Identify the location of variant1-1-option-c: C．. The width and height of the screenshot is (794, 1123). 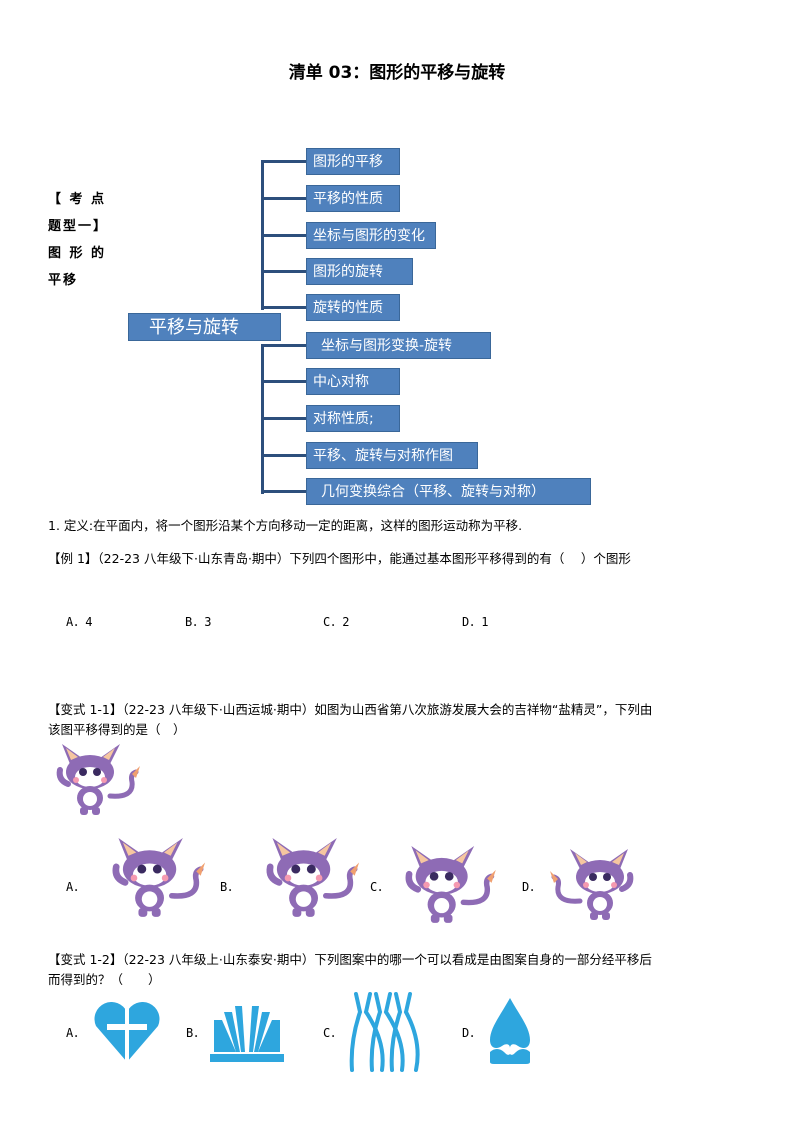
(380, 887).